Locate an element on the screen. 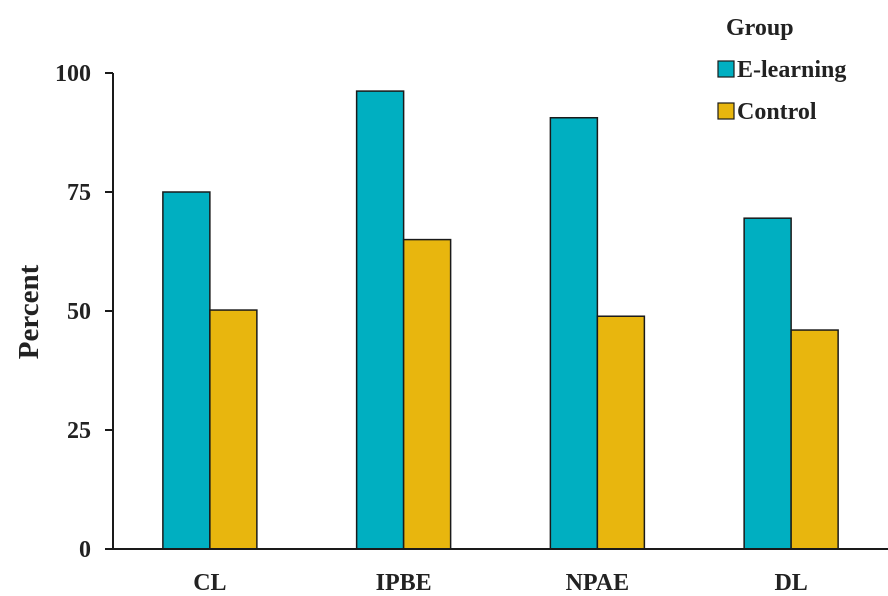 Image resolution: width=888 pixels, height=596 pixels. bar-e-learning-npae is located at coordinates (574, 333).